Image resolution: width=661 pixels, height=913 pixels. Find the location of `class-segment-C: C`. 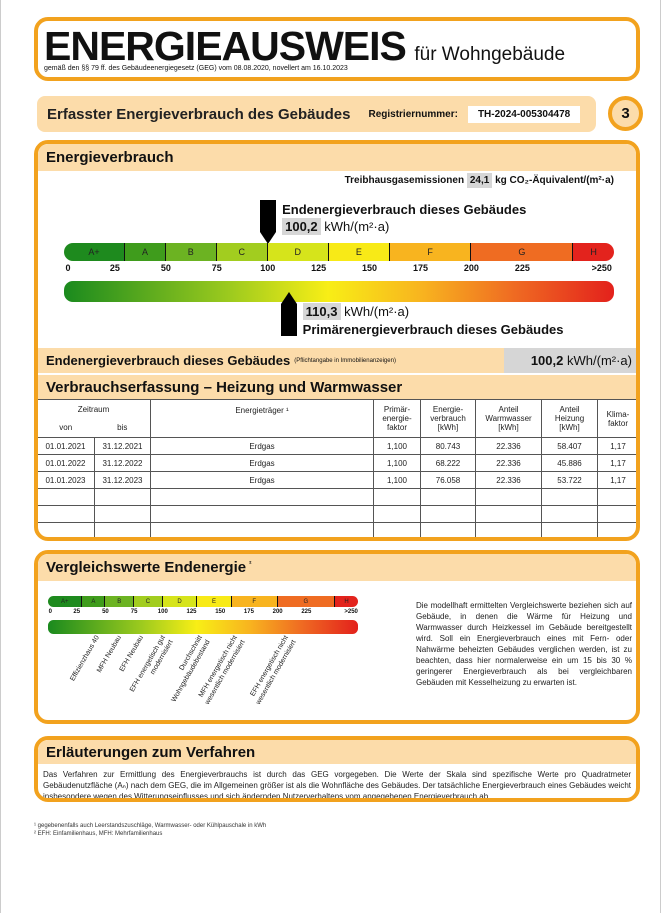

class-segment-C: C is located at coordinates (242, 252).